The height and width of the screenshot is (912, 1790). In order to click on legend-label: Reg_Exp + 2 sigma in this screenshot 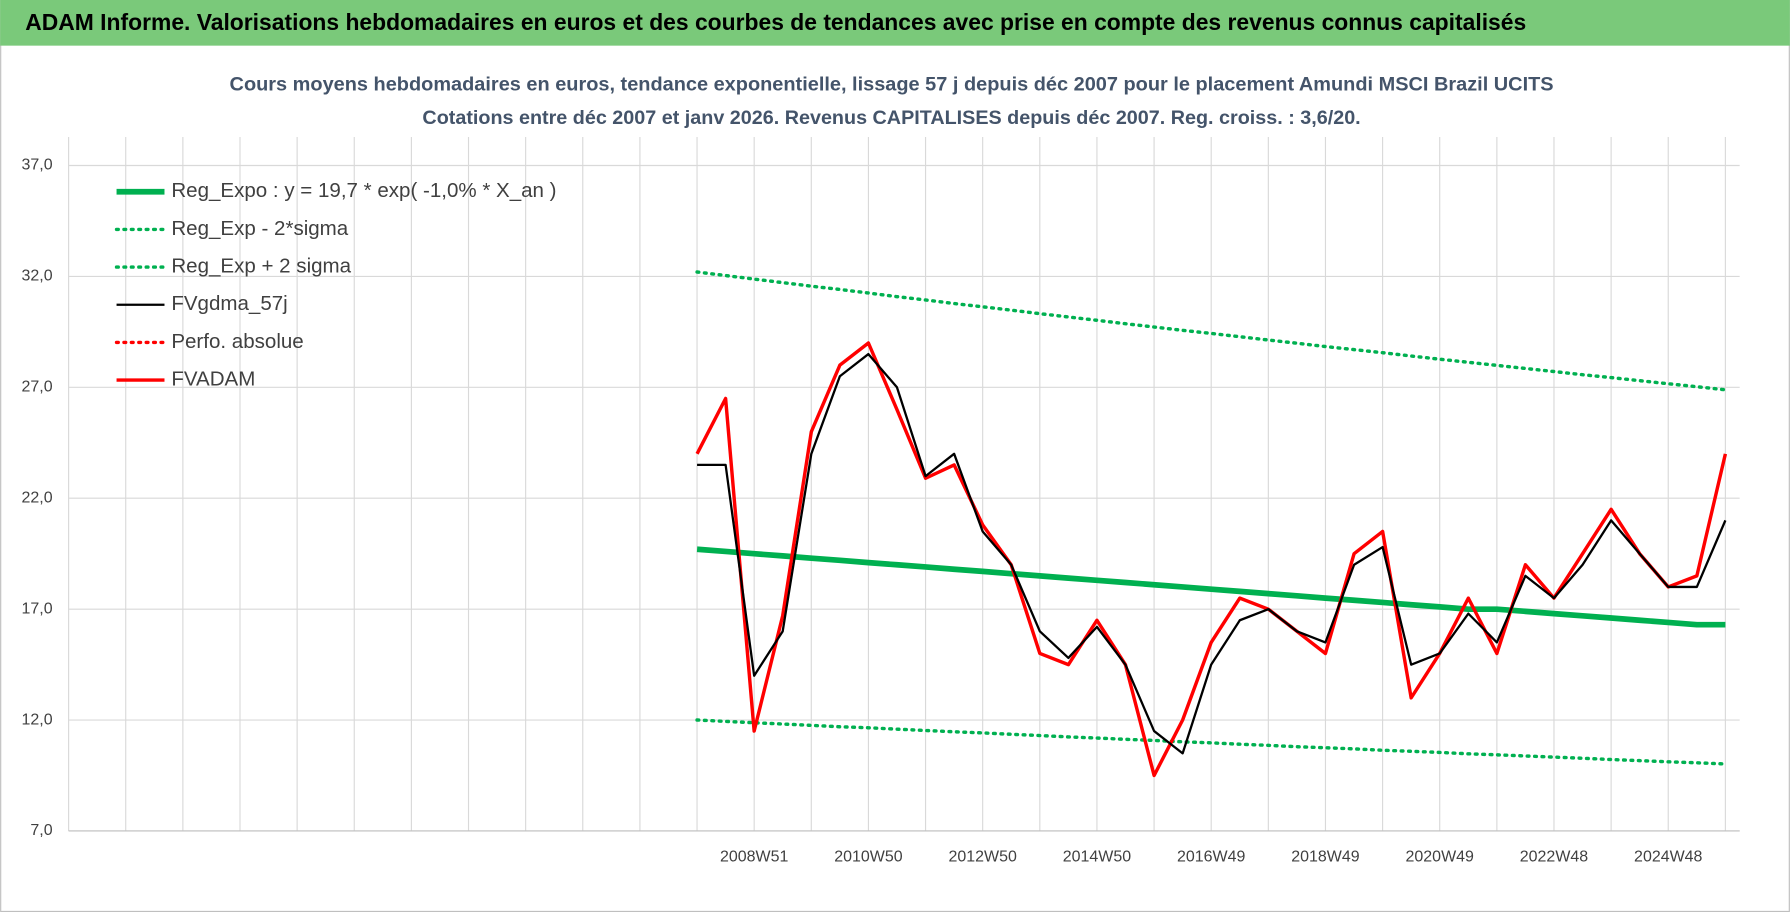, I will do `click(261, 266)`.